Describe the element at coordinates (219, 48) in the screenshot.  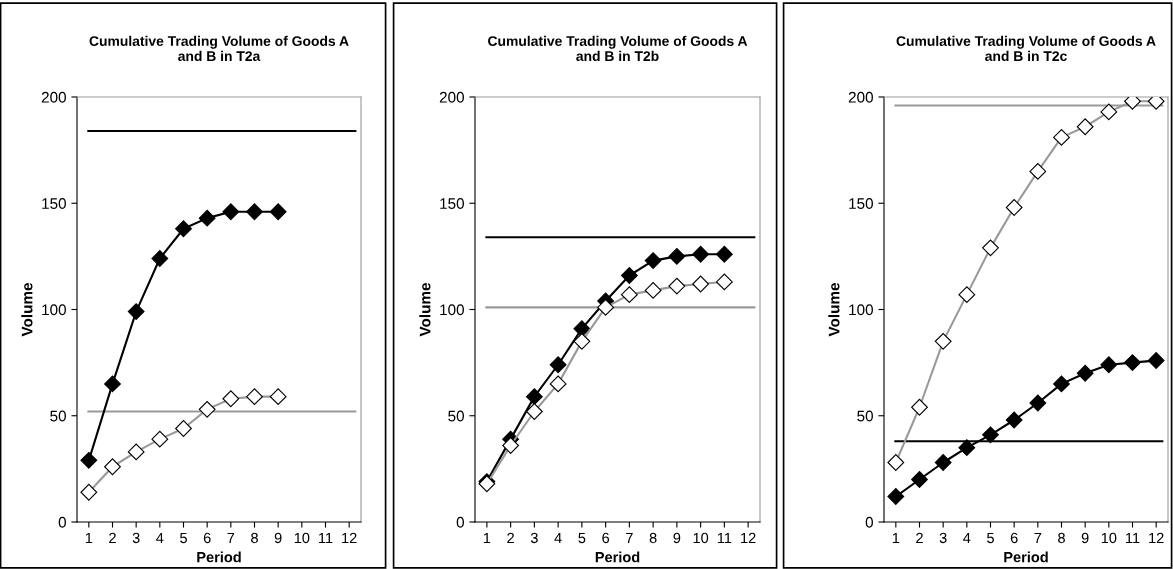
I see `chart-title: Cumulative Trading Volume of Goods A and B in T2a` at that location.